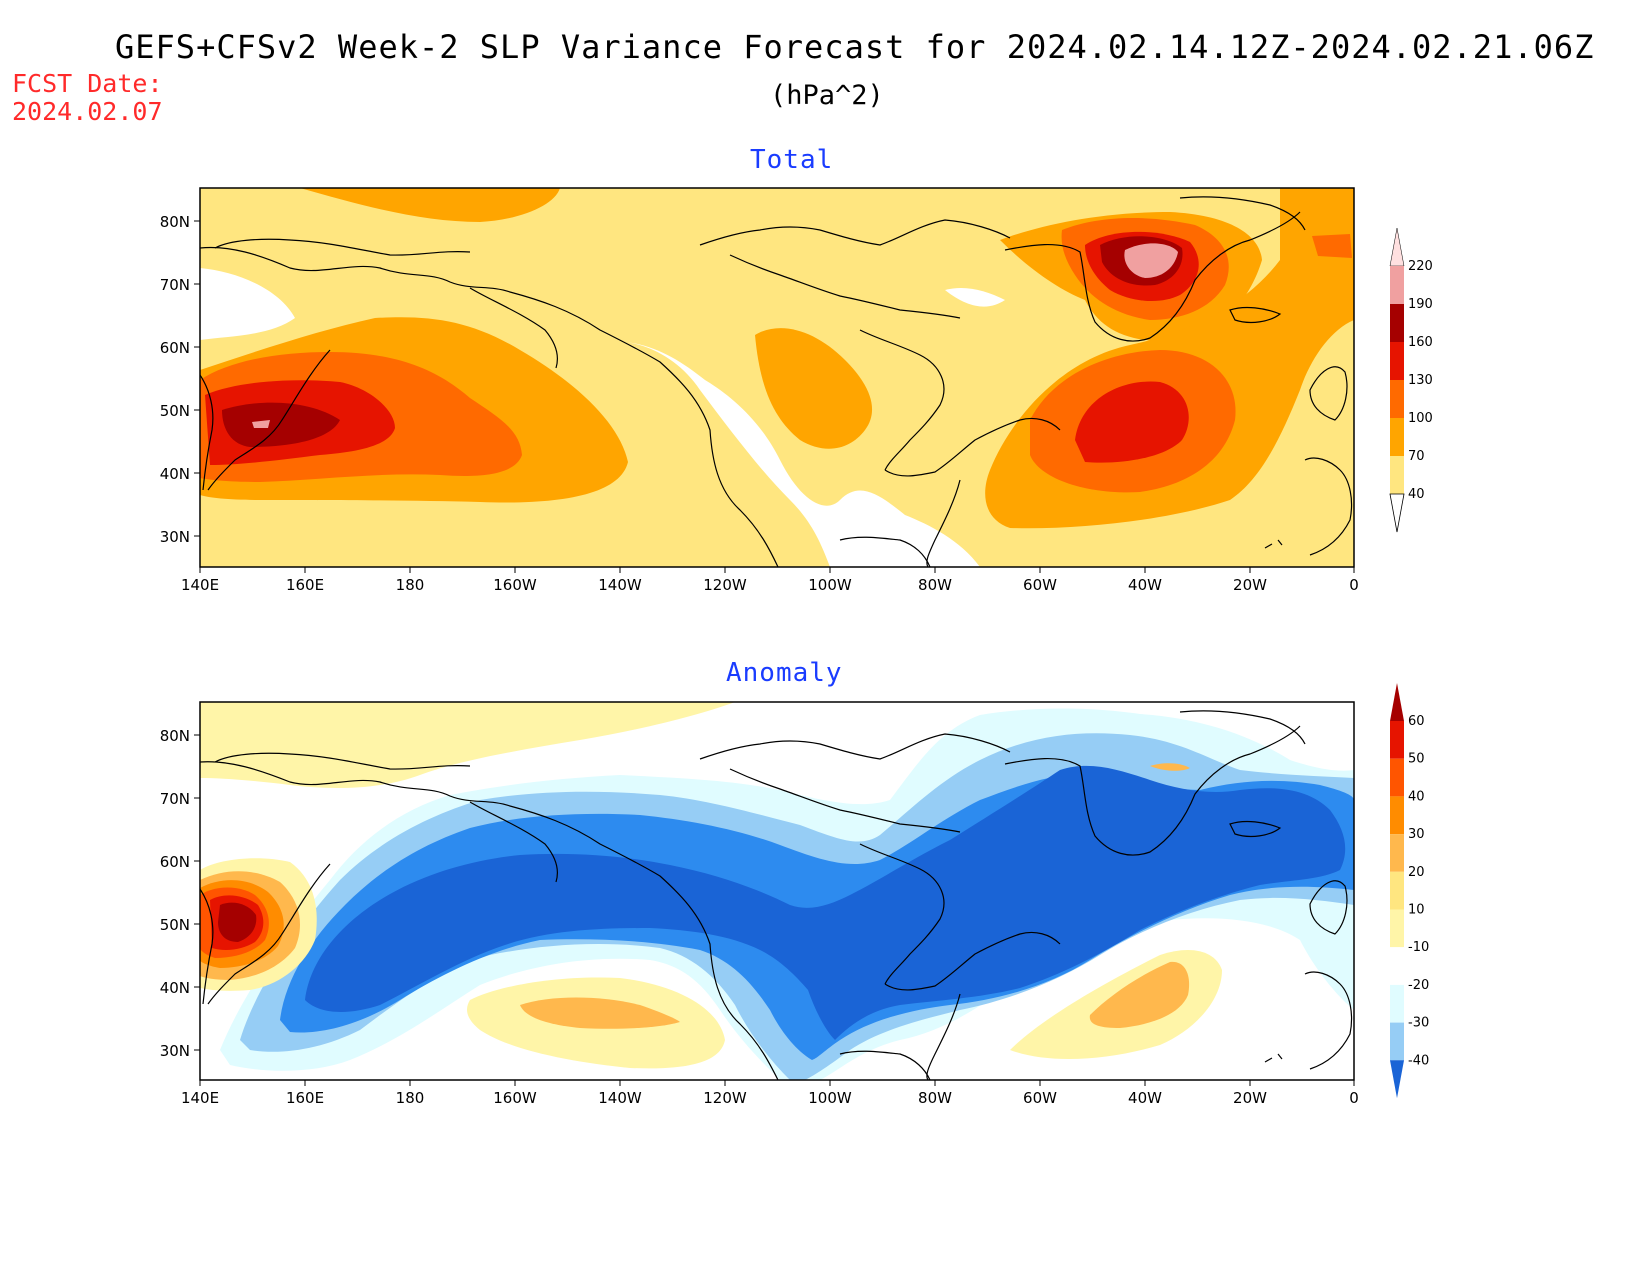 The image size is (1650, 1275). Describe the element at coordinates (175, 222) in the screenshot. I see `total-lat-label: 80N` at that location.